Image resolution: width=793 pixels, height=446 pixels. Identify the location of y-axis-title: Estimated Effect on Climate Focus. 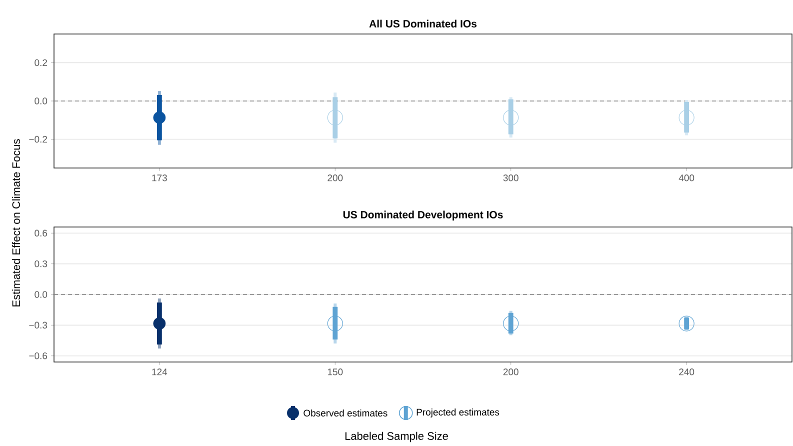
(16, 222).